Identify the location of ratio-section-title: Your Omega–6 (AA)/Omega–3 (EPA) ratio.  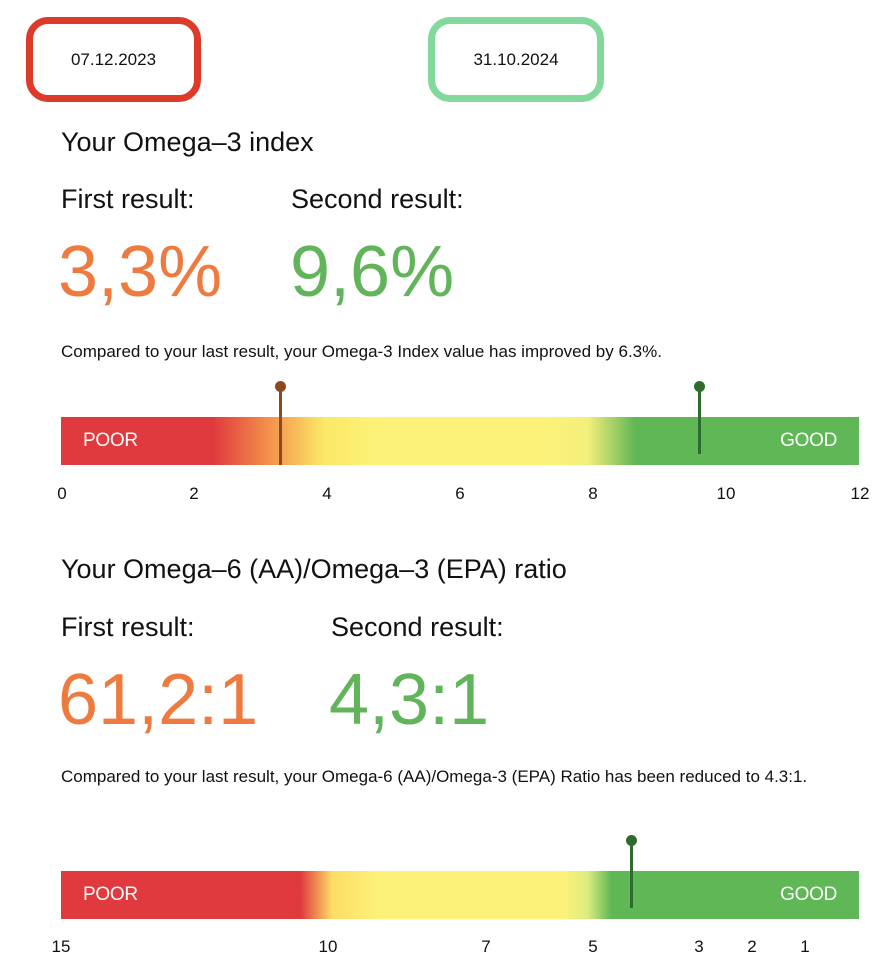
(314, 569).